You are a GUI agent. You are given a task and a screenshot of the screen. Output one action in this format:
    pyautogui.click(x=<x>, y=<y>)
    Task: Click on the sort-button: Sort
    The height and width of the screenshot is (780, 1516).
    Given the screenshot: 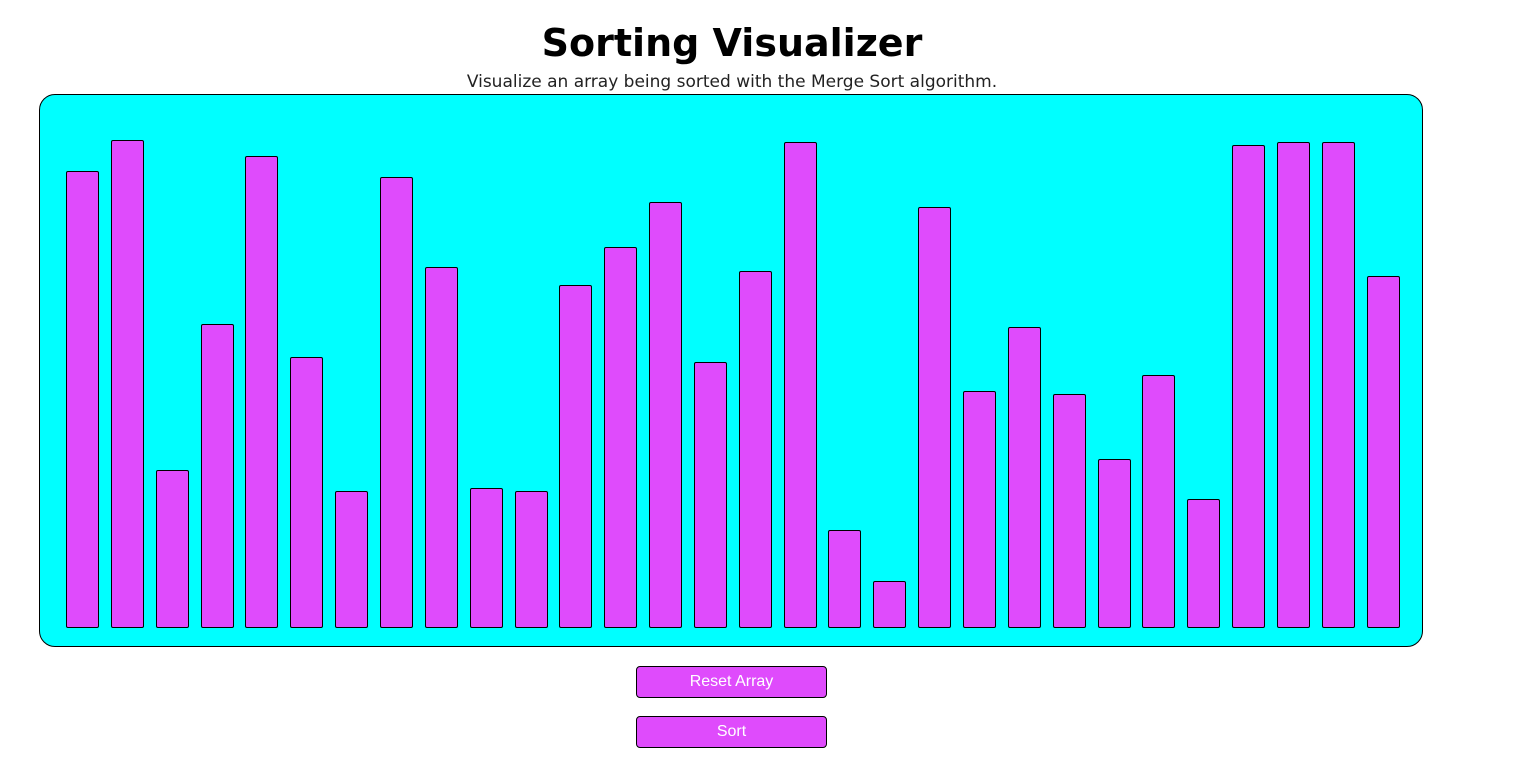 What is the action you would take?
    pyautogui.click(x=731, y=732)
    